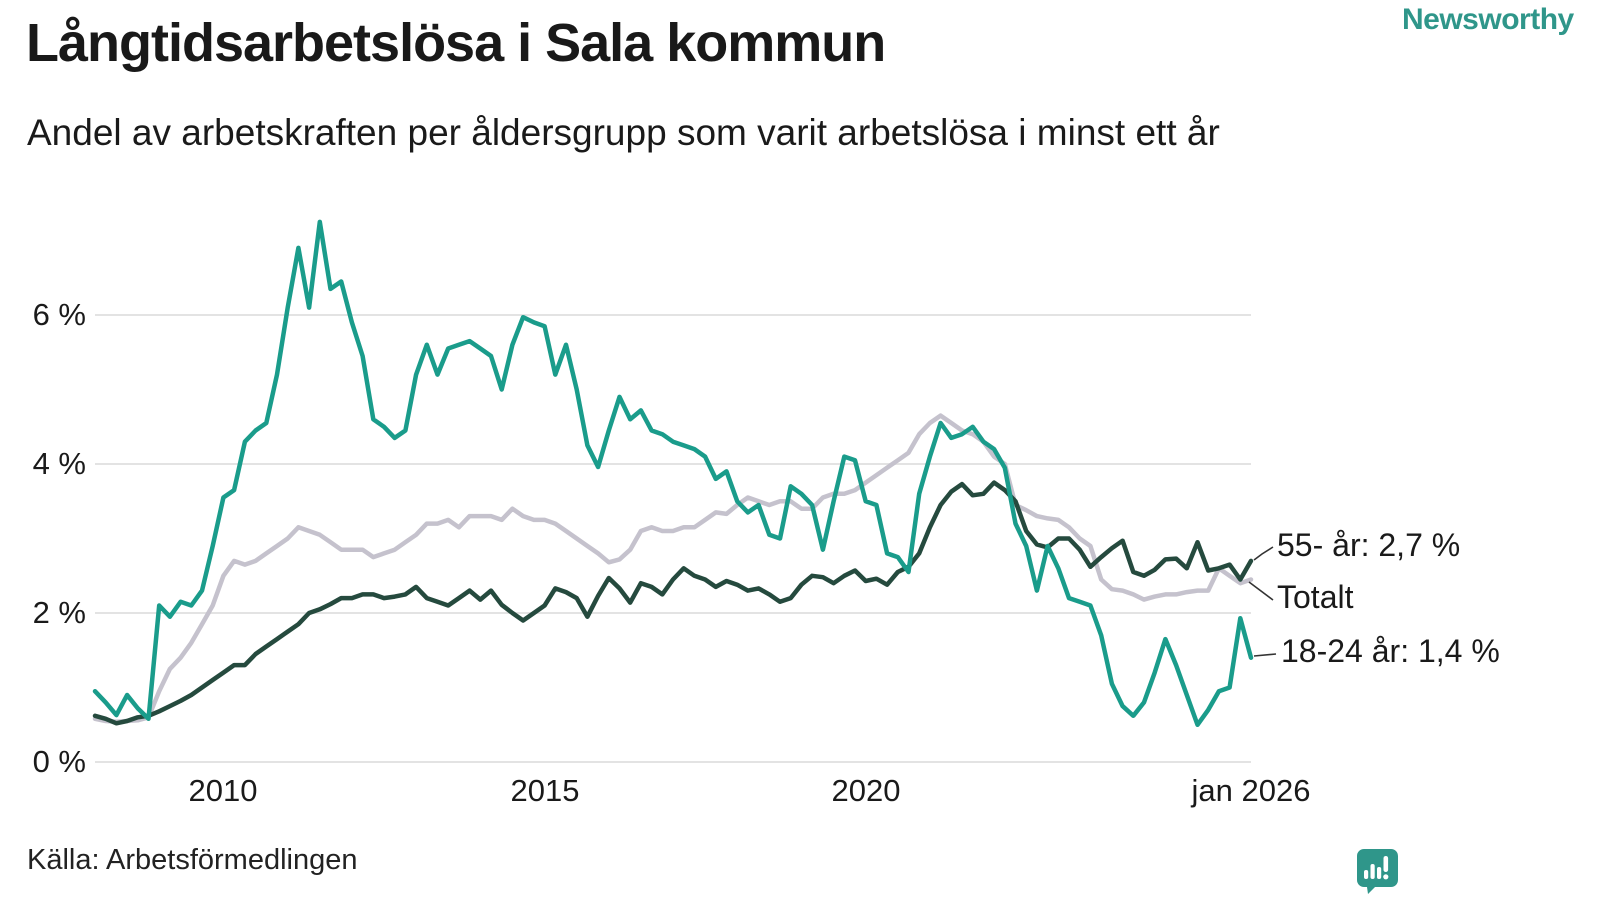  Describe the element at coordinates (59, 314) in the screenshot. I see `y-tick-6: 6 %` at that location.